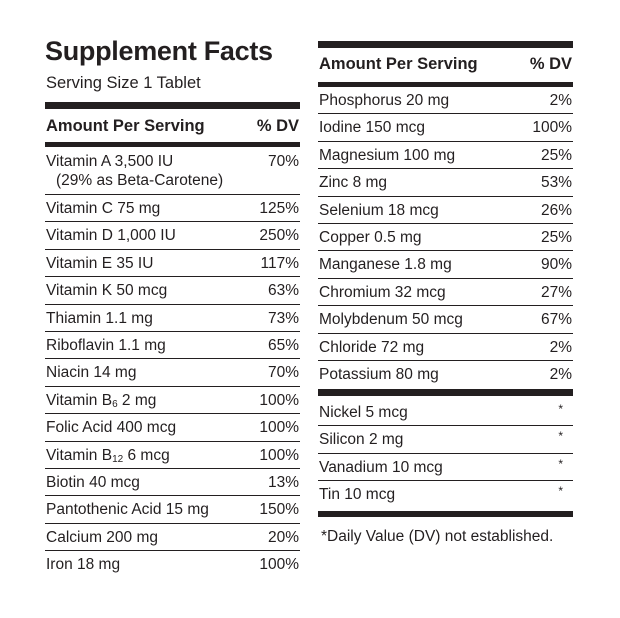 This screenshot has width=620, height=618. Describe the element at coordinates (159, 51) in the screenshot. I see `panel-title: Supplement Facts` at that location.